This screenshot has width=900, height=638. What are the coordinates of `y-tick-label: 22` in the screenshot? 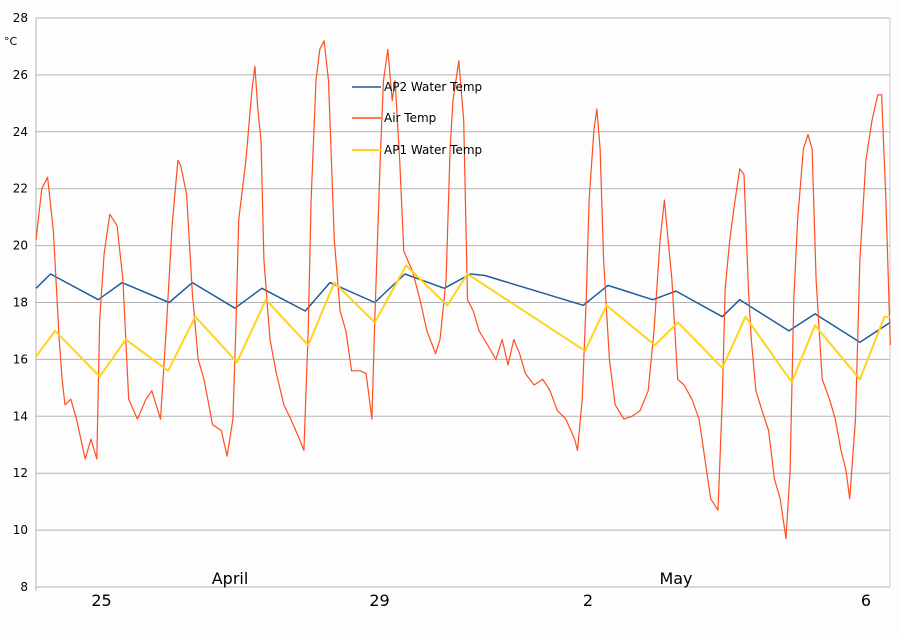 It's located at (20, 189).